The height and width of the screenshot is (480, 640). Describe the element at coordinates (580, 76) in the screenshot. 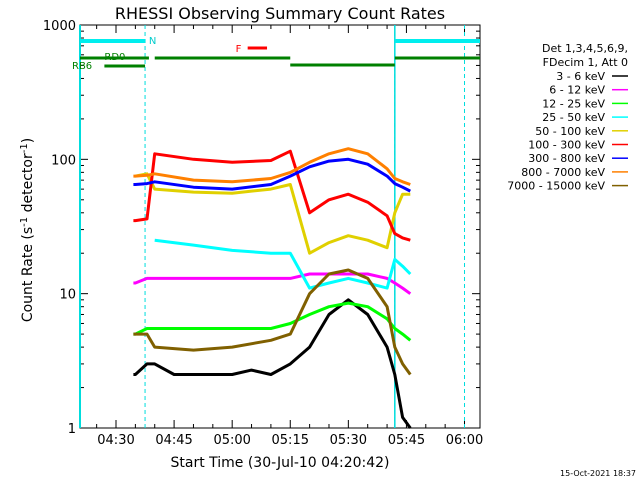

I see `legend-label: 3 - 6 keV` at that location.